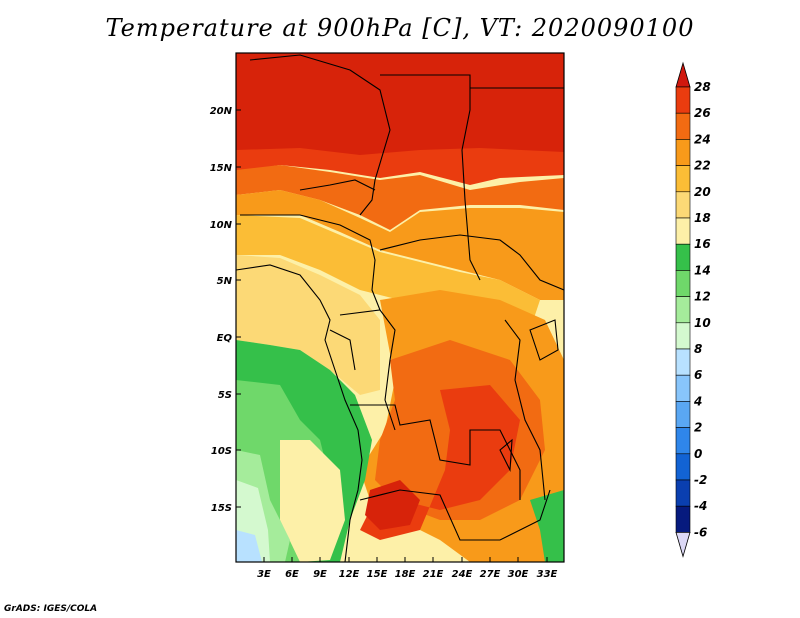 This screenshot has height=618, width=800. I want to click on lon-label: 9E, so click(320, 574).